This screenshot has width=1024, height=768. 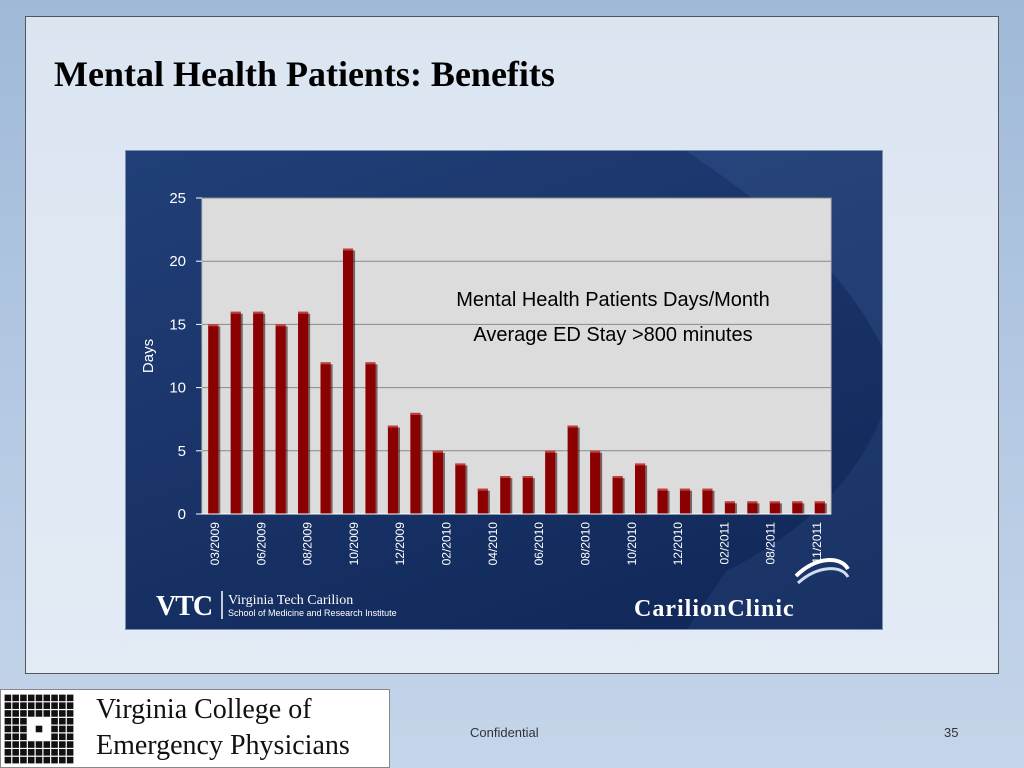 I want to click on y-tick-label: 0, so click(x=182, y=514).